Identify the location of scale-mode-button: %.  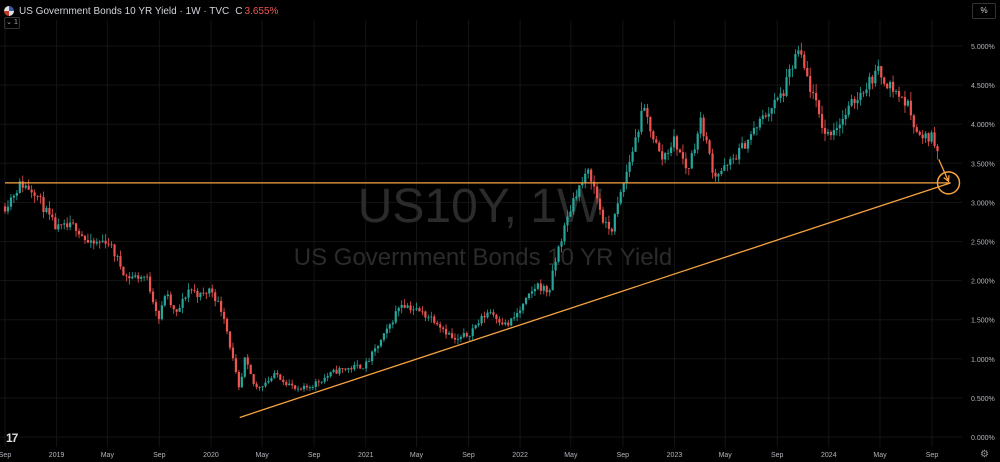
(984, 11).